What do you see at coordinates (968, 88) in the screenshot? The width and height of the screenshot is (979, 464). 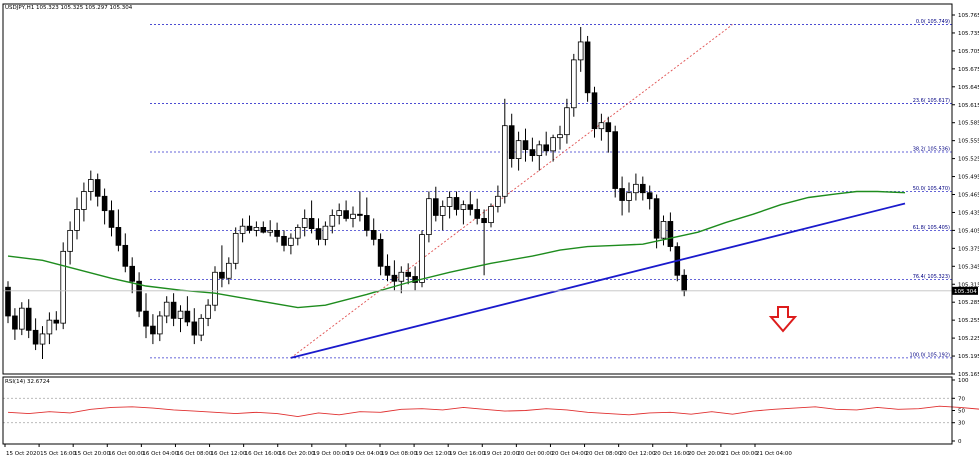 I see `price-axis-label: 105.645` at bounding box center [968, 88].